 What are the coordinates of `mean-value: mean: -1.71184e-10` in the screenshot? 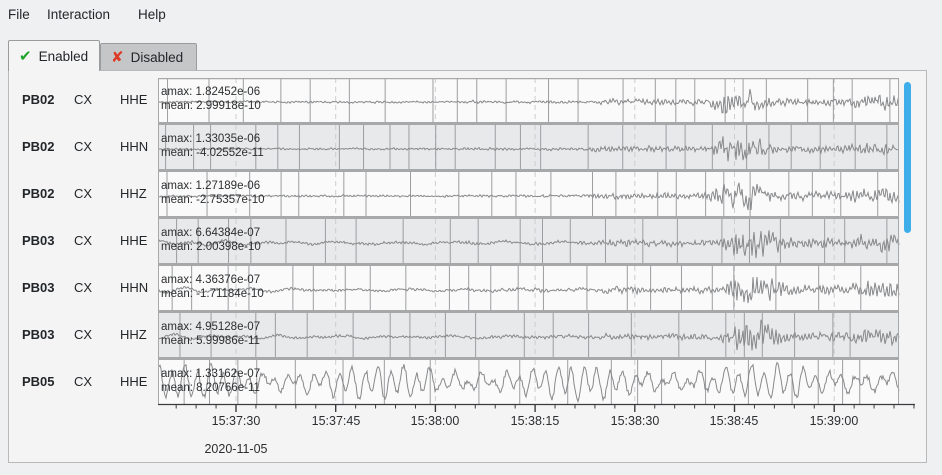 It's located at (212, 293).